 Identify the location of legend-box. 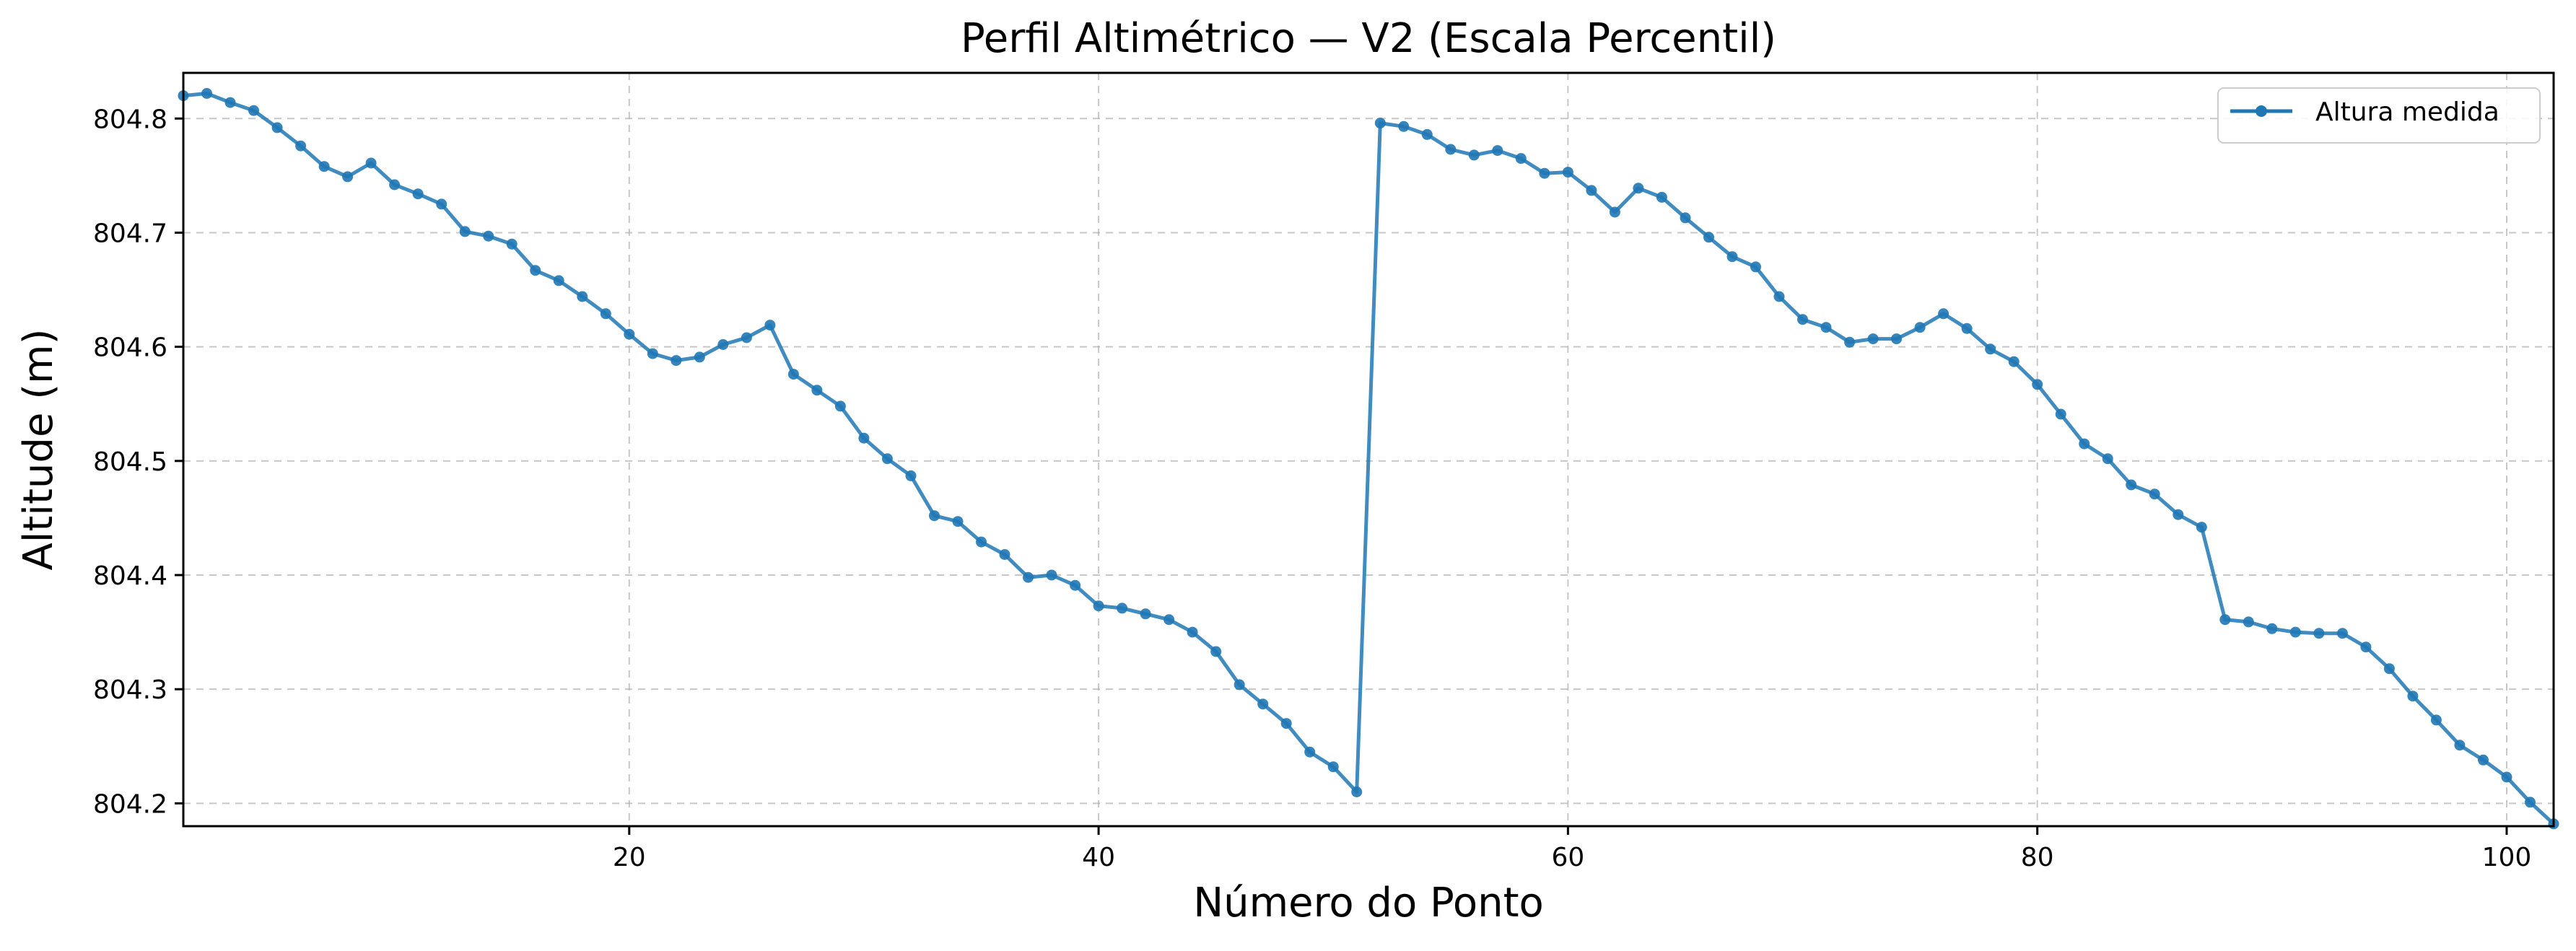
(2379, 116).